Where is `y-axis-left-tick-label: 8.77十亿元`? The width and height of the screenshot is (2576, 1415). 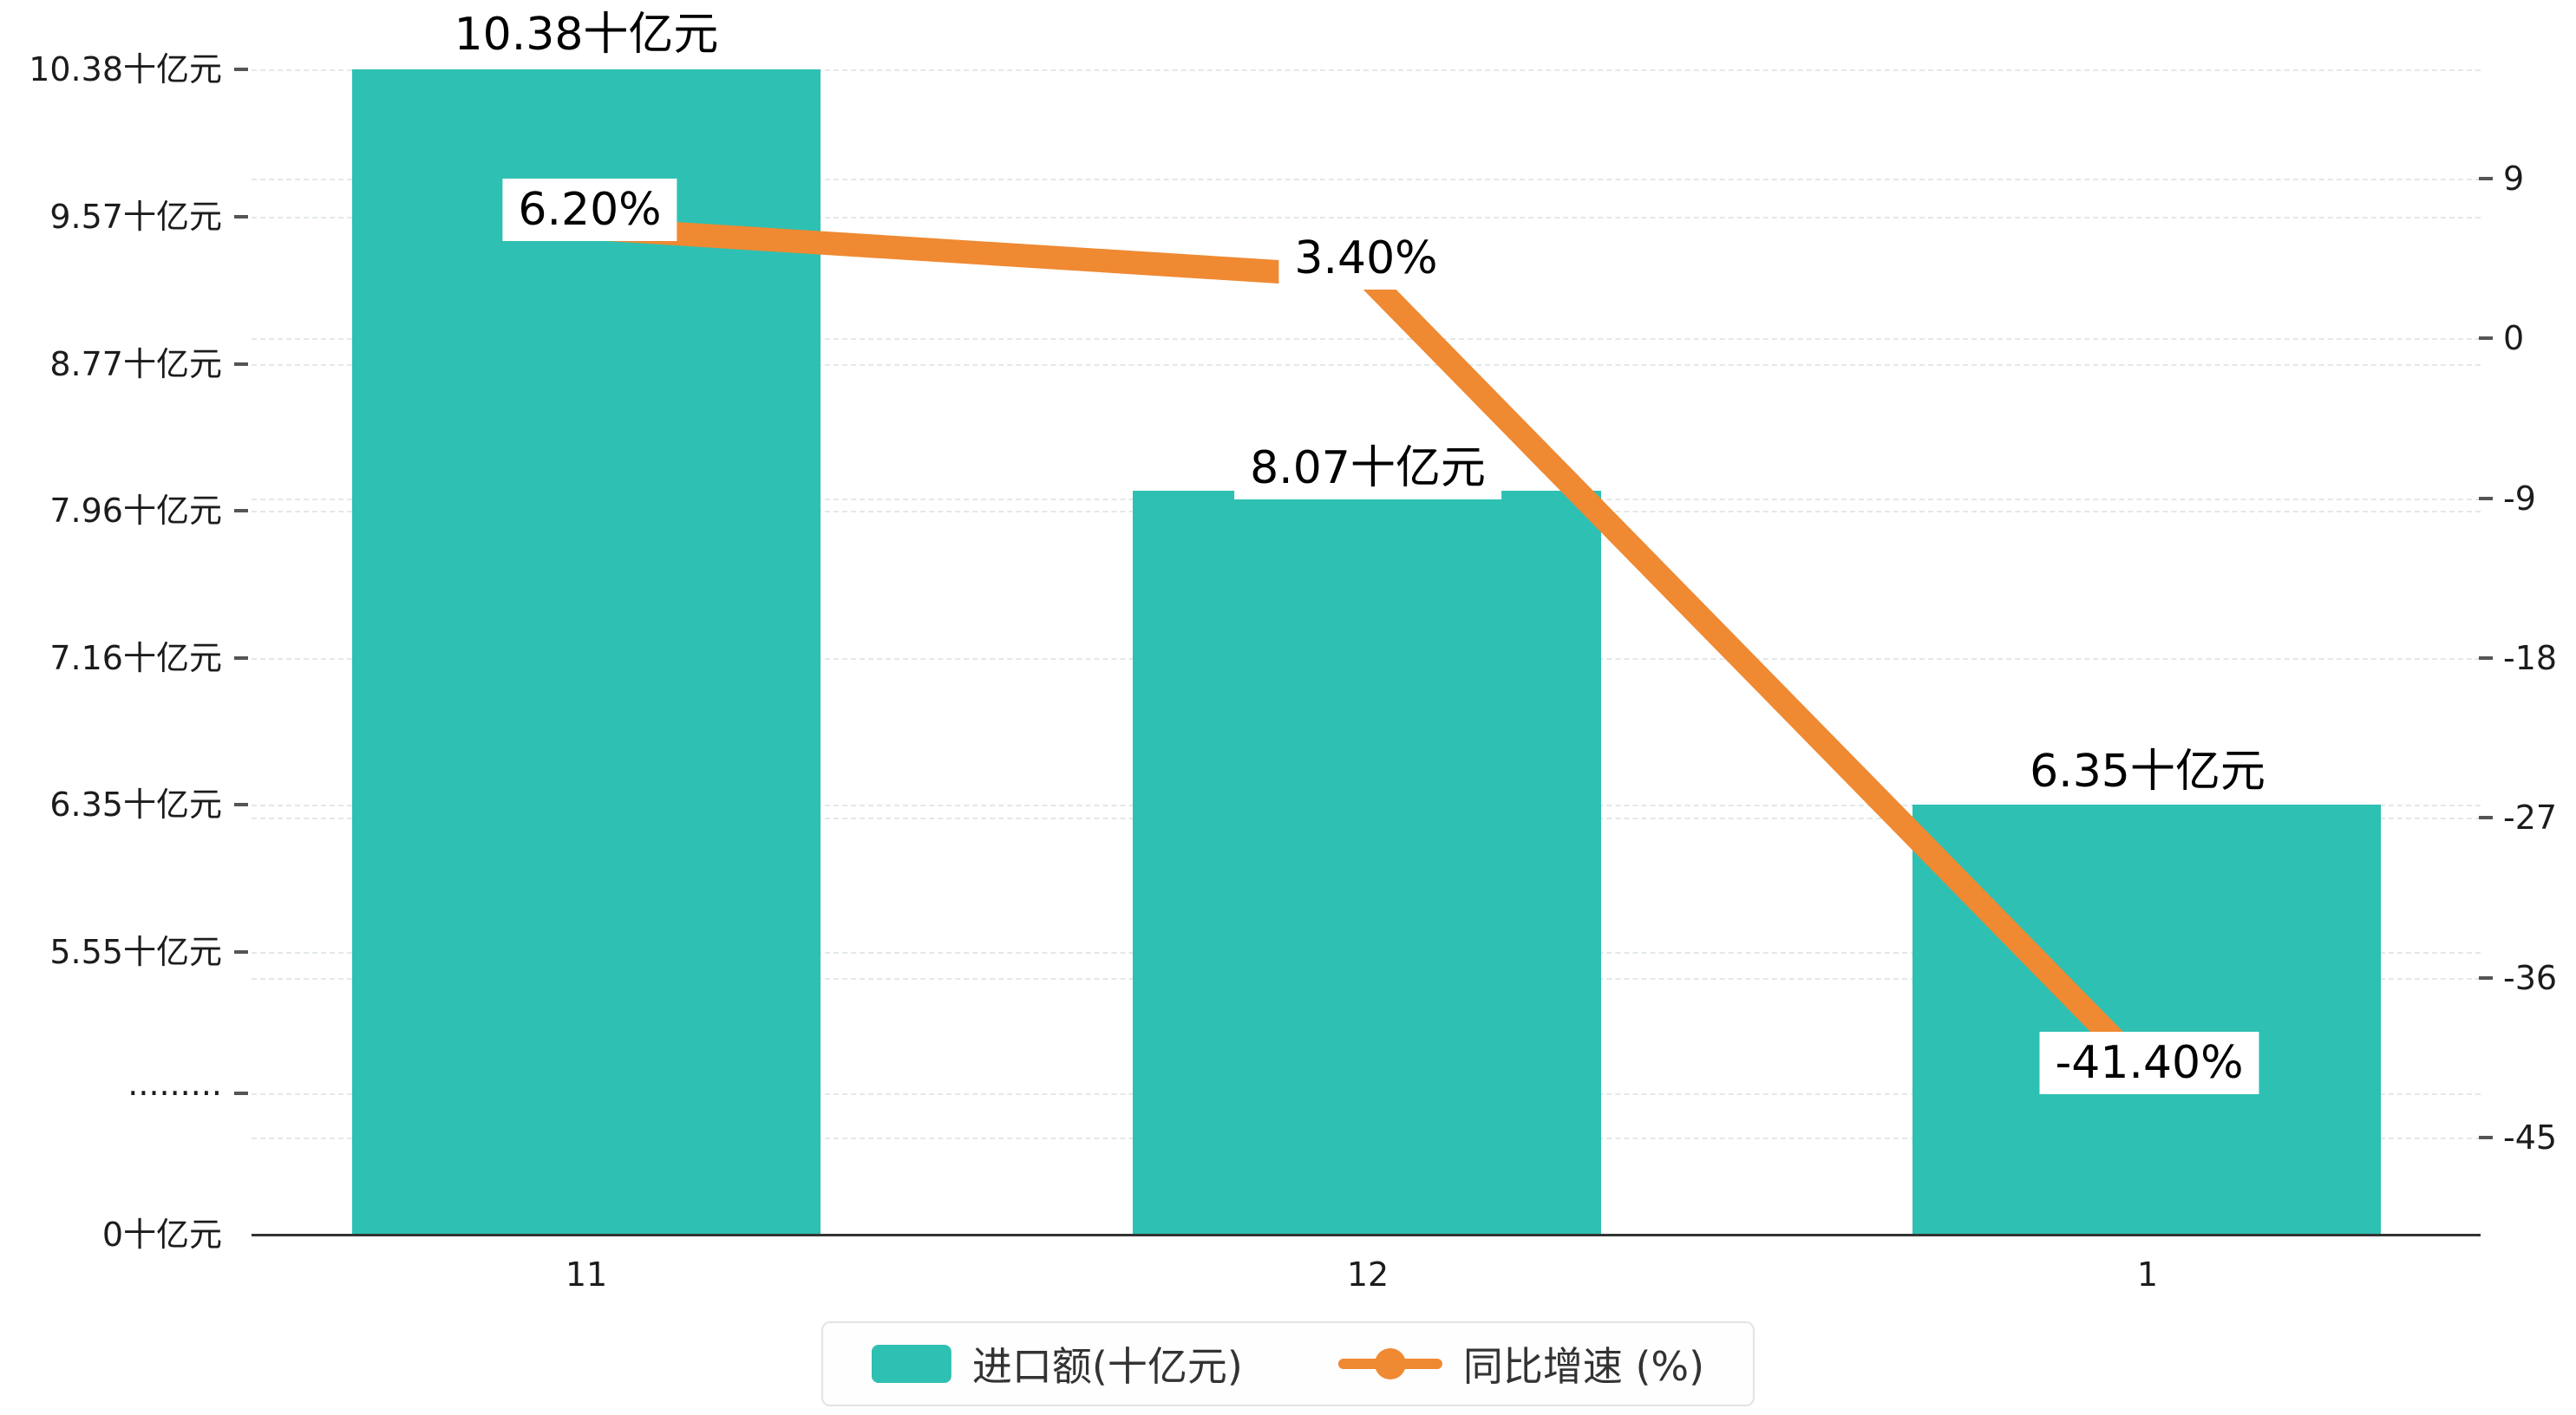 y-axis-left-tick-label: 8.77十亿元 is located at coordinates (135, 364).